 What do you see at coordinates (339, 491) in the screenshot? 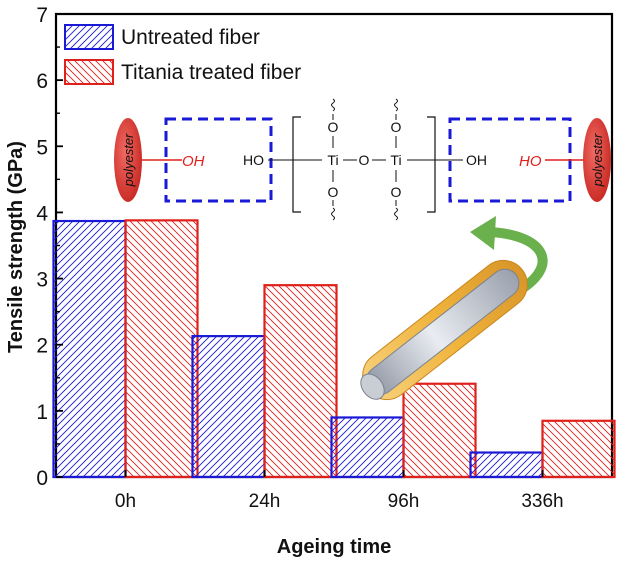
I see `x-axis: 0h 24h 96h 336h` at bounding box center [339, 491].